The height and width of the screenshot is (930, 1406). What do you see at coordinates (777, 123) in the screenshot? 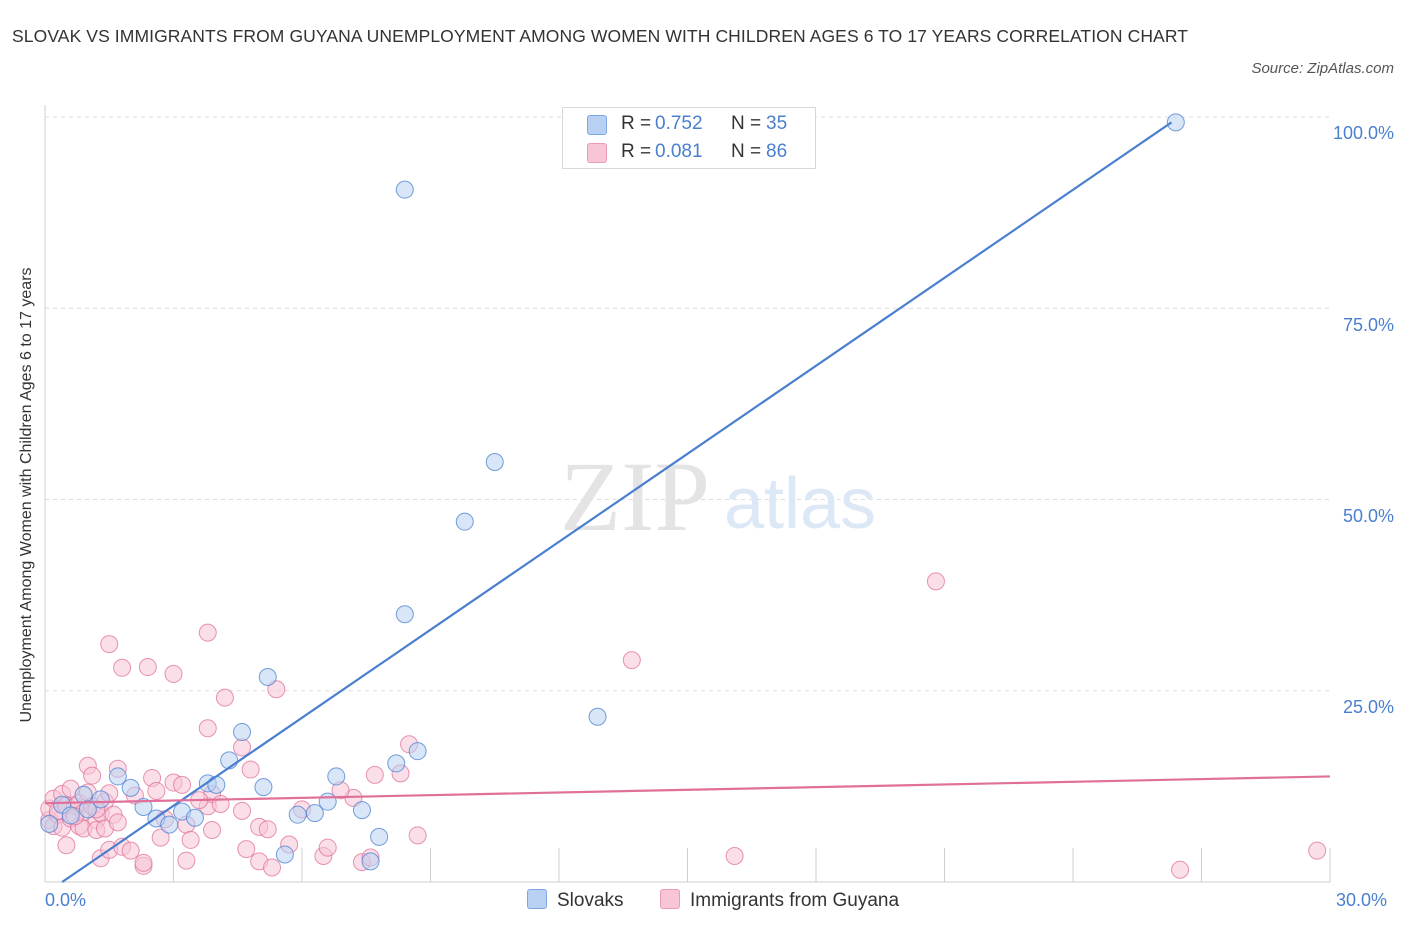
I see `n-value: 35` at bounding box center [777, 123].